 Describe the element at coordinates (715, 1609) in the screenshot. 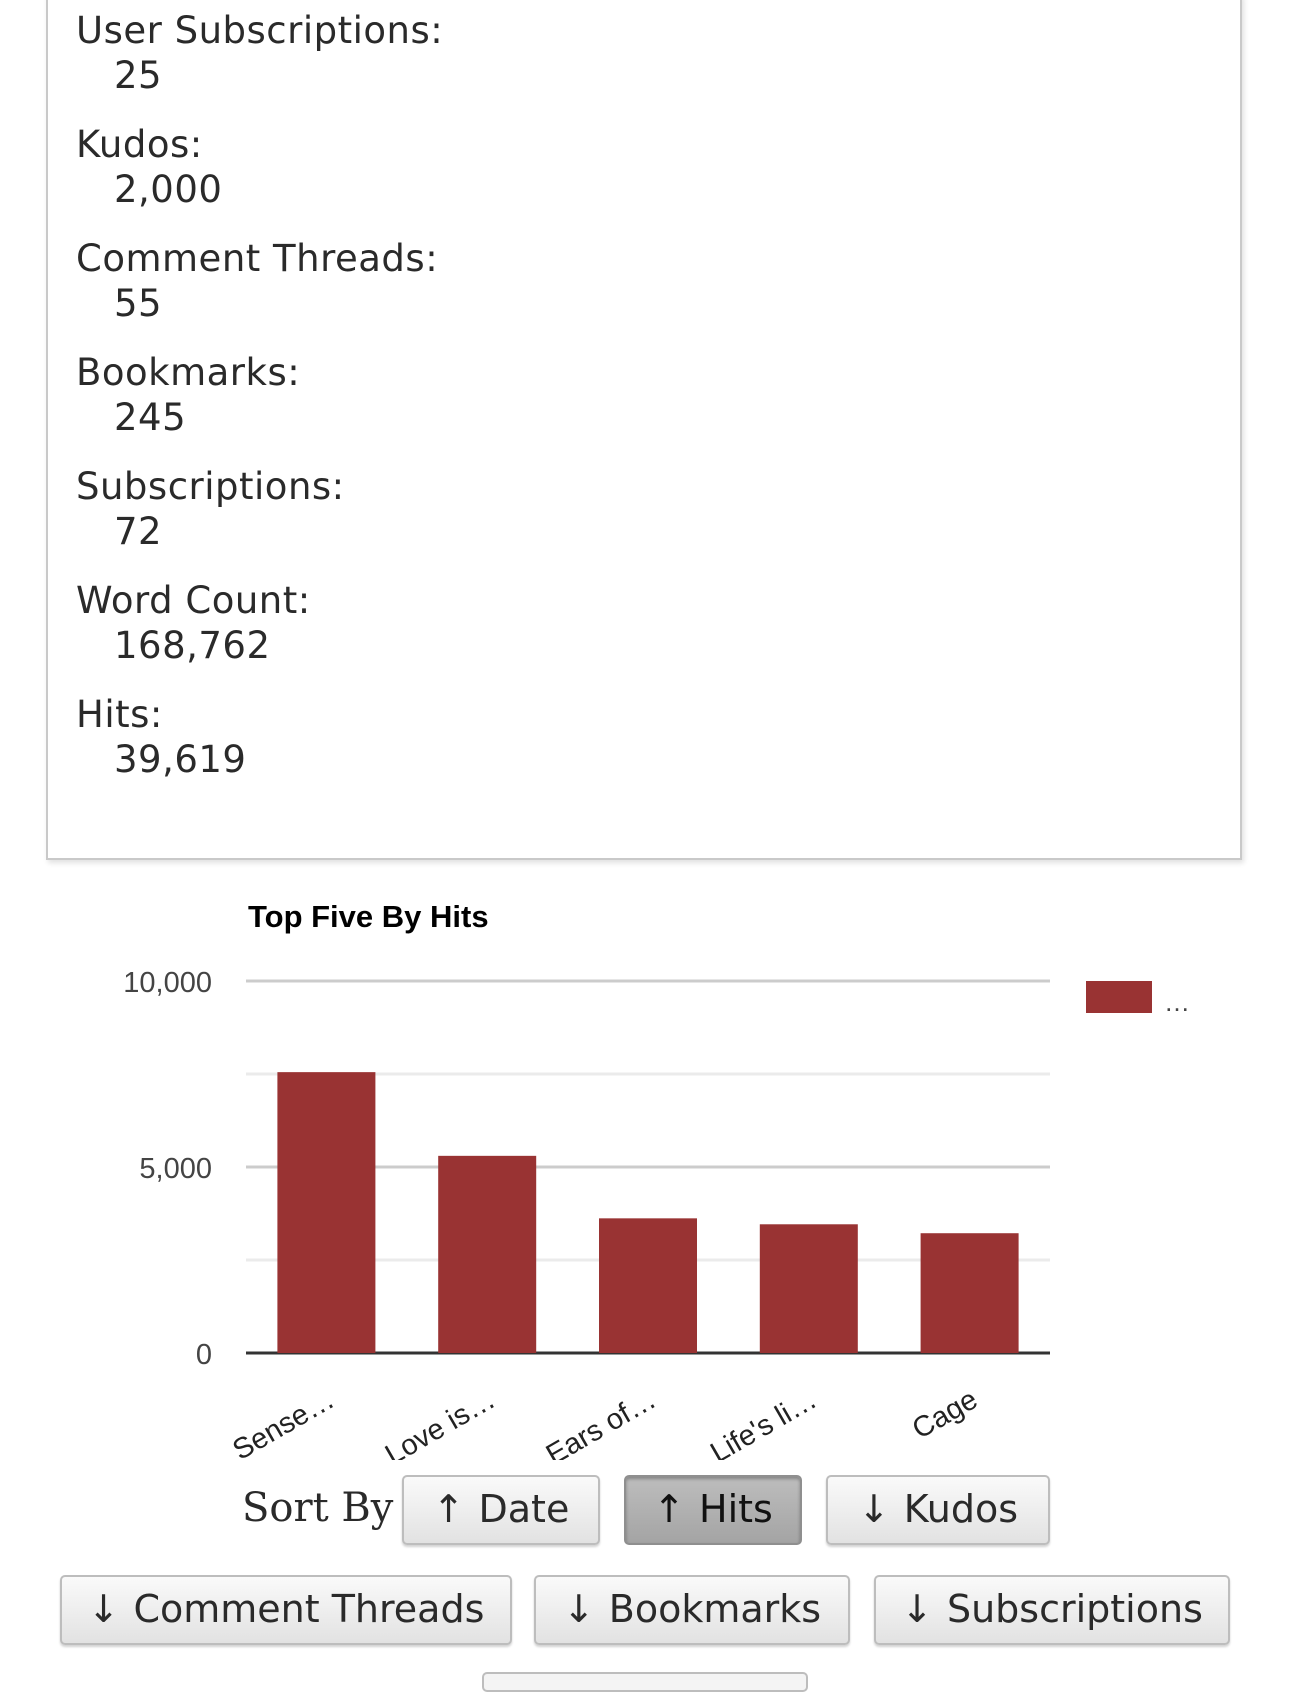

I see `button-label: Bookmarks` at that location.